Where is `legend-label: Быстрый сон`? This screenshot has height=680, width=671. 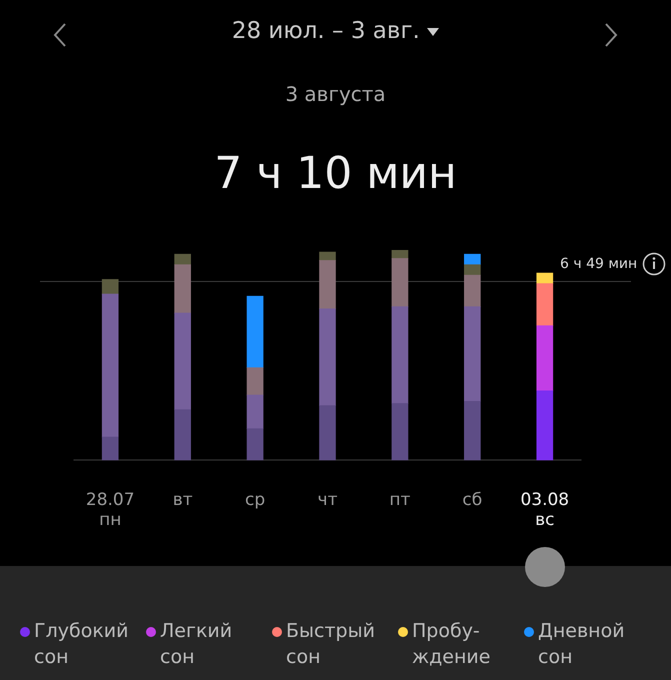
legend-label: Быстрый сон is located at coordinates (331, 644).